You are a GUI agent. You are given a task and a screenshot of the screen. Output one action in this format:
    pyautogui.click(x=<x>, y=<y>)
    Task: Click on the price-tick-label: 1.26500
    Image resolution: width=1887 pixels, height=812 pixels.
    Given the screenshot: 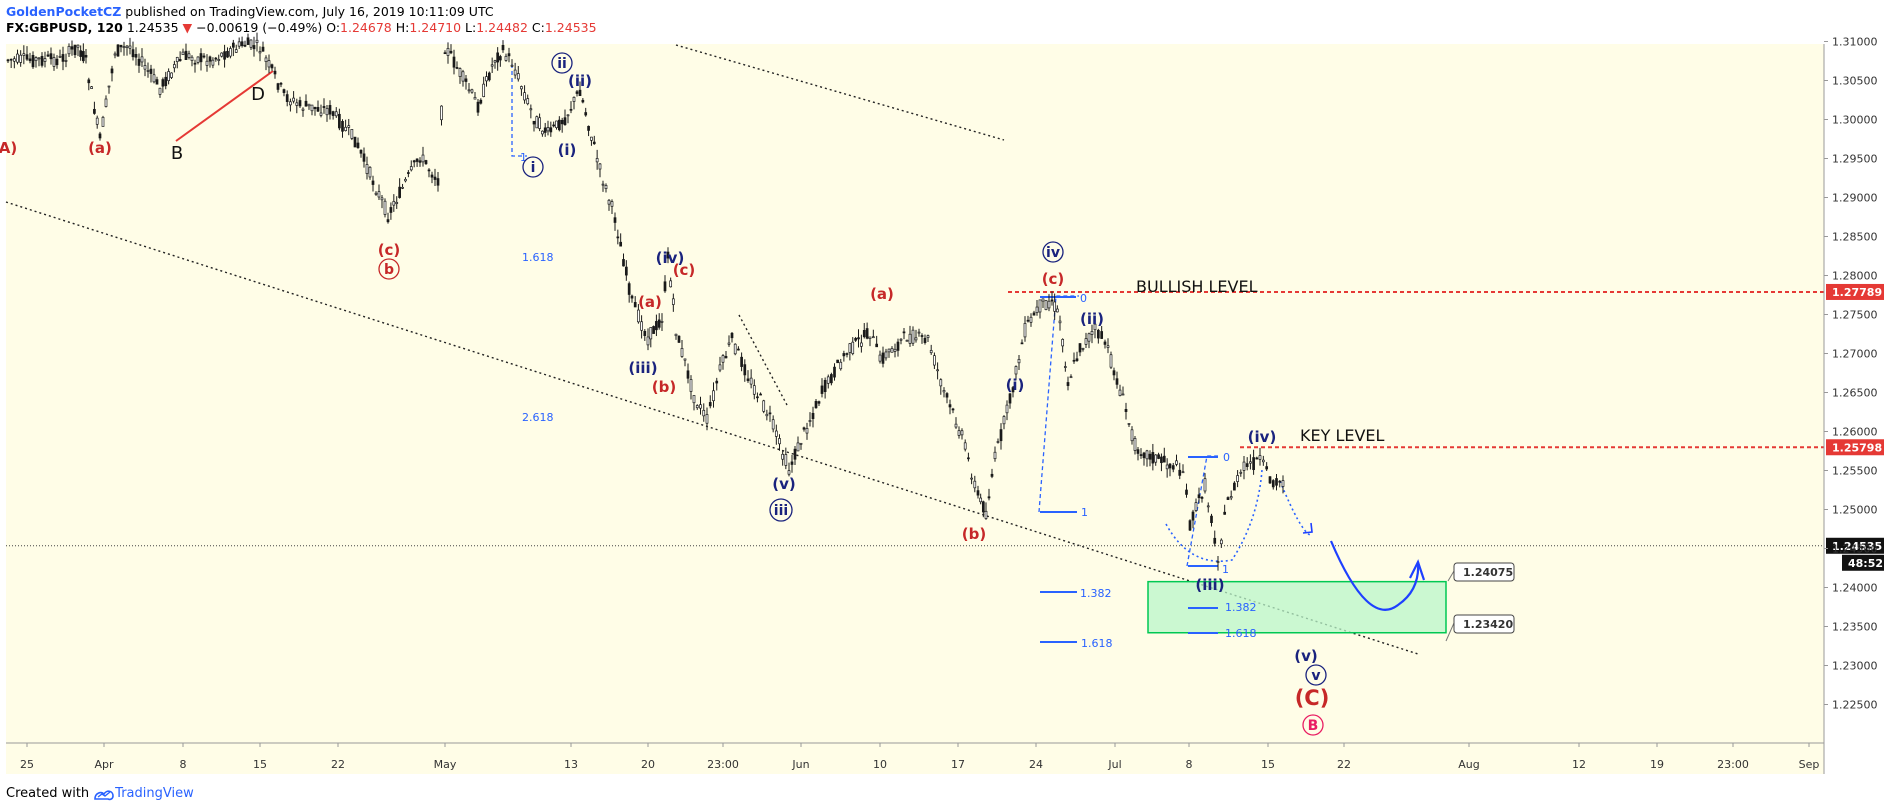 What is the action you would take?
    pyautogui.click(x=1855, y=393)
    